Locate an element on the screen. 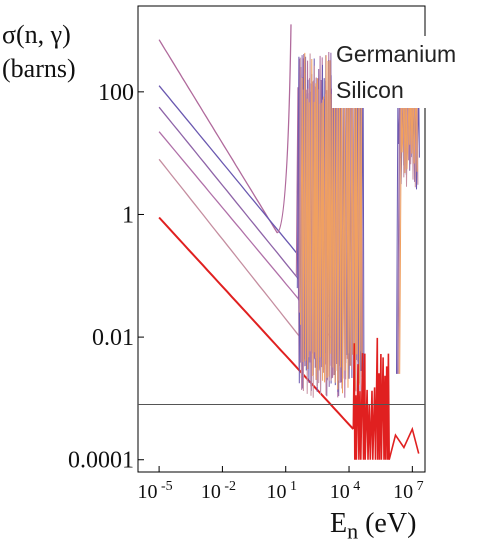 This screenshot has width=485, height=554. y-tick-label: 100 is located at coordinates (116, 93).